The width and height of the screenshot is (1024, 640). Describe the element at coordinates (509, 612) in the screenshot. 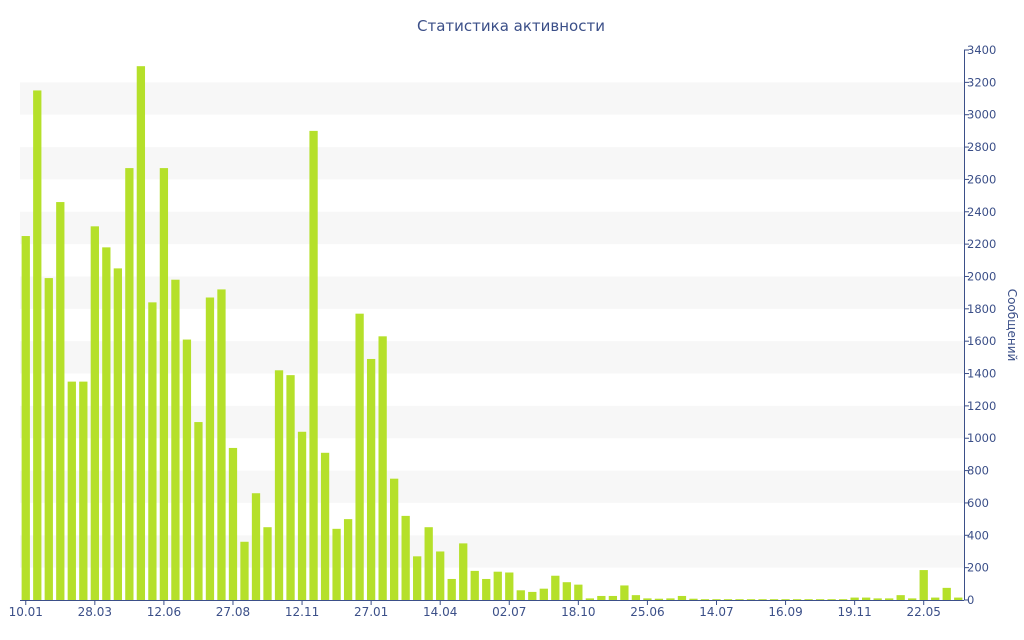

I see `x-tick-label: 02.07` at that location.